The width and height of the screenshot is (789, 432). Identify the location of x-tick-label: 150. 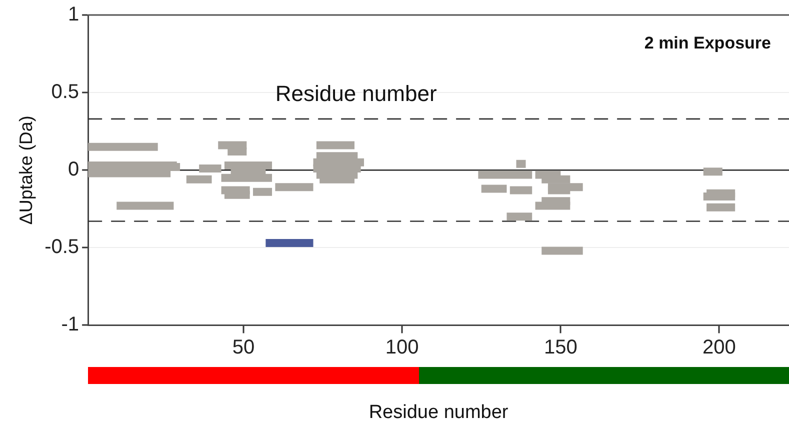
(561, 347).